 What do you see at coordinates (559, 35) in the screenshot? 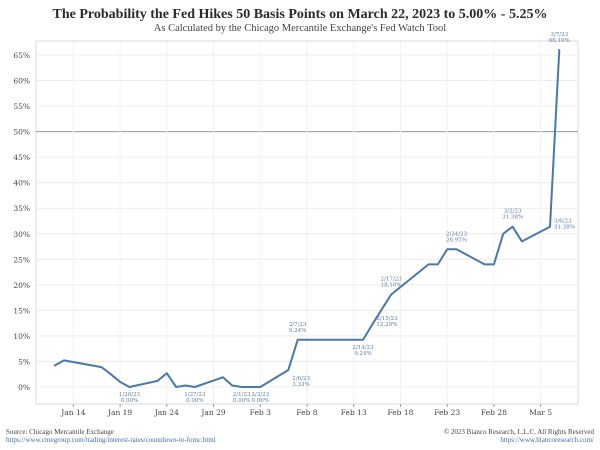
I see `annotation-date: 3/7/23` at bounding box center [559, 35].